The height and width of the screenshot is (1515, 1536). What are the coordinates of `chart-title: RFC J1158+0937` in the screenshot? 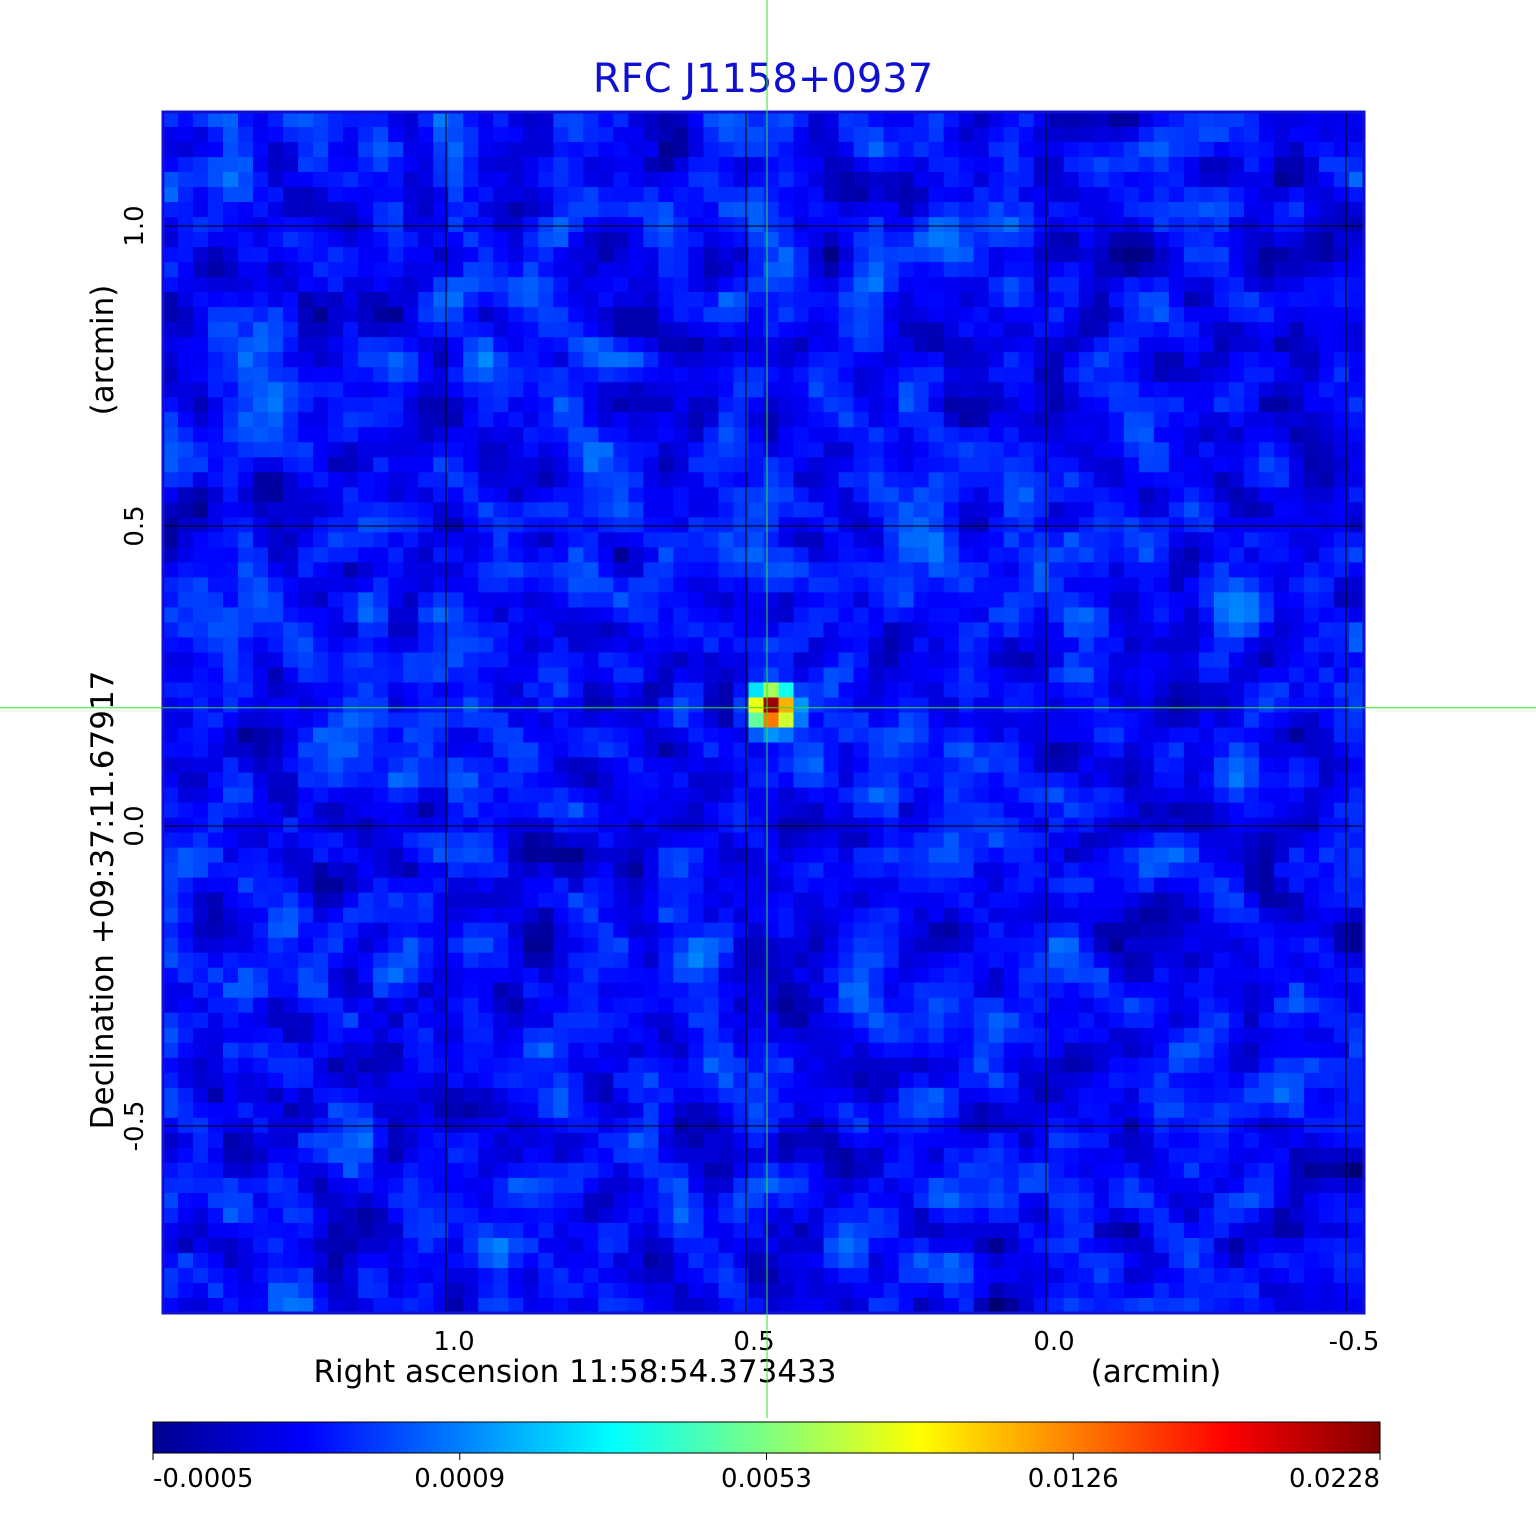 It's located at (763, 79).